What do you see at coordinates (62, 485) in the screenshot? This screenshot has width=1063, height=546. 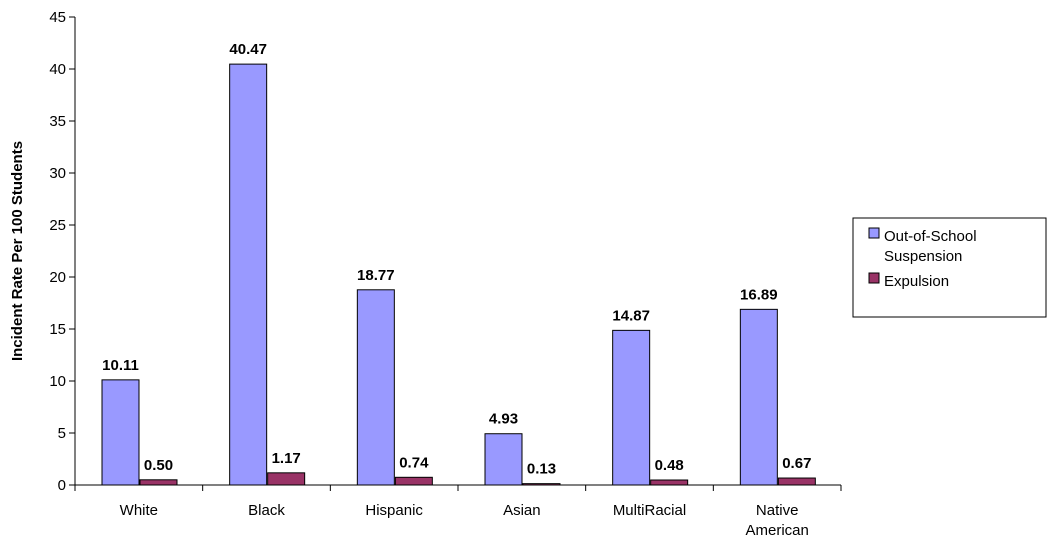 I see `y-tick-label: 0` at bounding box center [62, 485].